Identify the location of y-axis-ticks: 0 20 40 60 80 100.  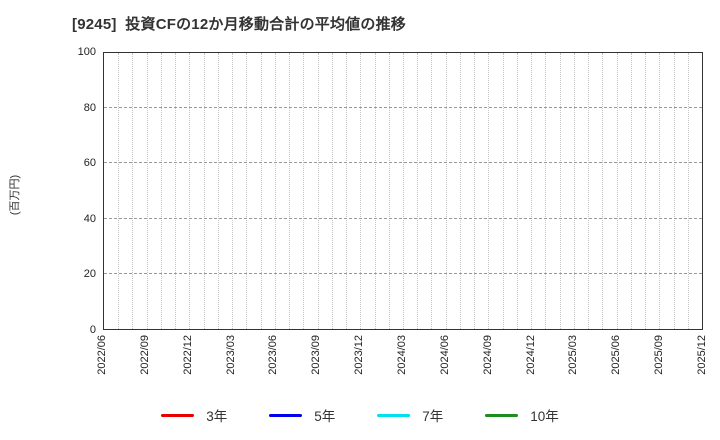
(48, 191).